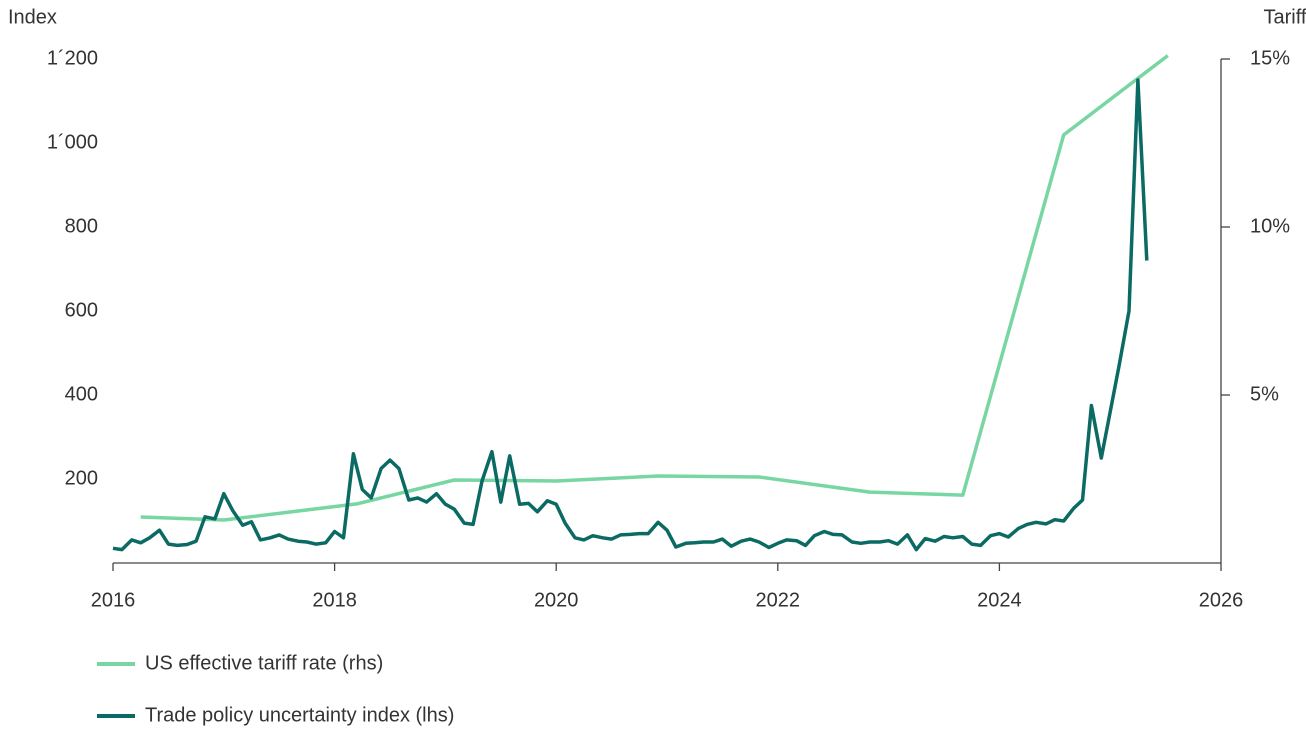  What do you see at coordinates (81, 226) in the screenshot?
I see `y-tick-label: 800` at bounding box center [81, 226].